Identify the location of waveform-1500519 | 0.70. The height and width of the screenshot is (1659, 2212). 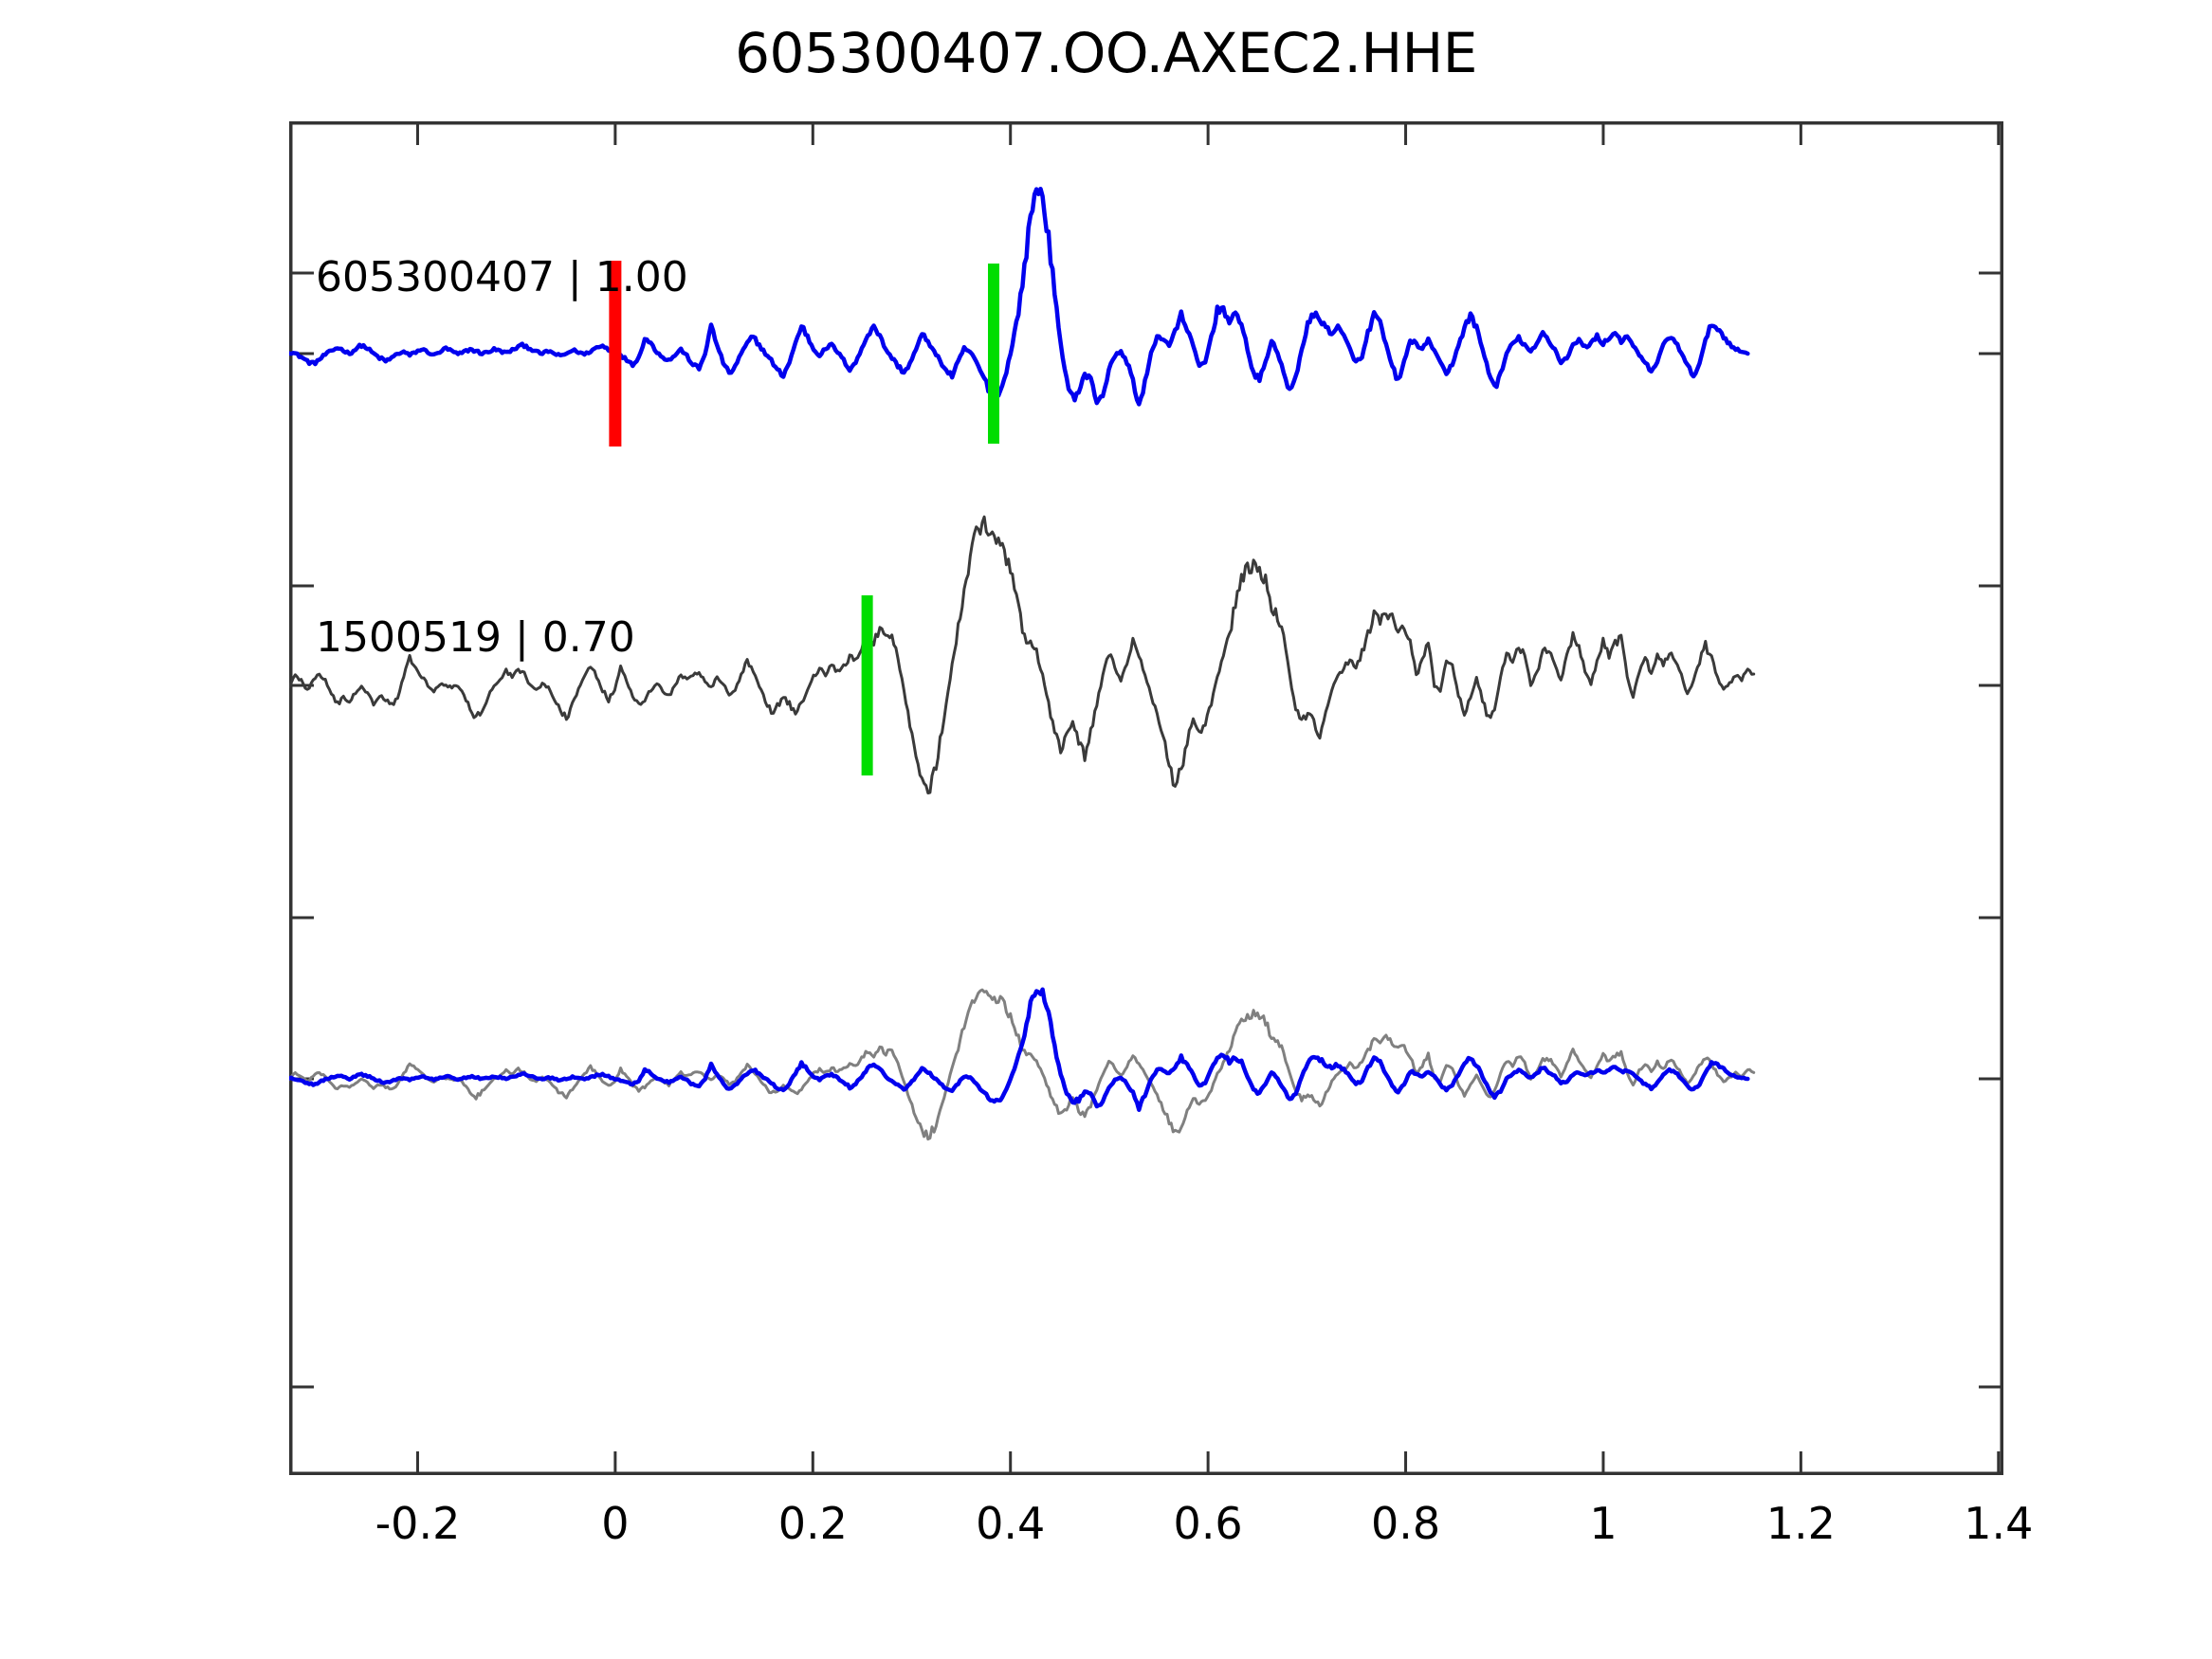
(1022, 654).